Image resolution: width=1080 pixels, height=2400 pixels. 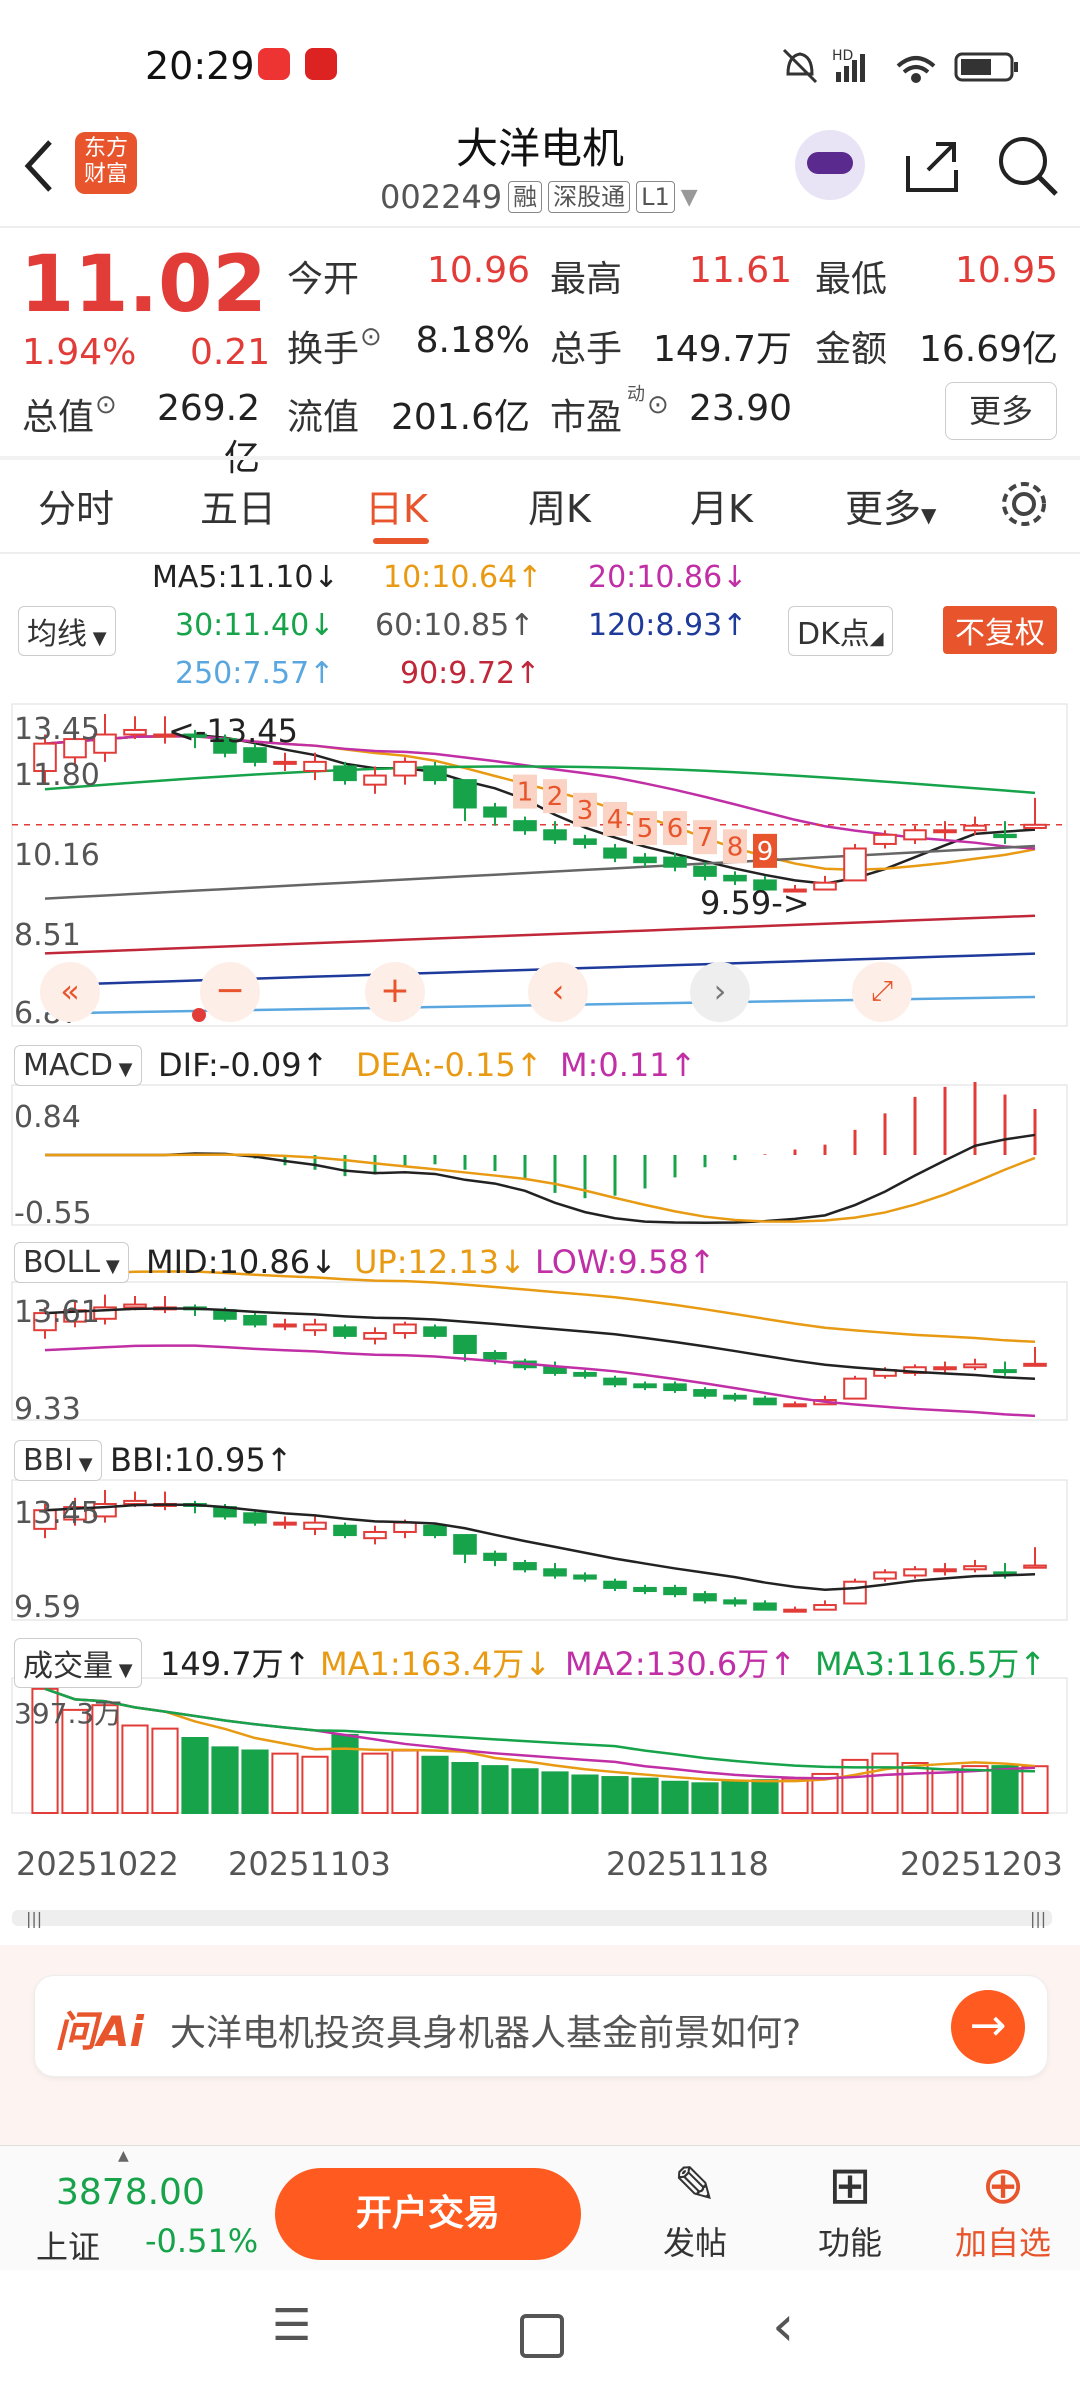 I want to click on seq-mark: 1, so click(x=525, y=793).